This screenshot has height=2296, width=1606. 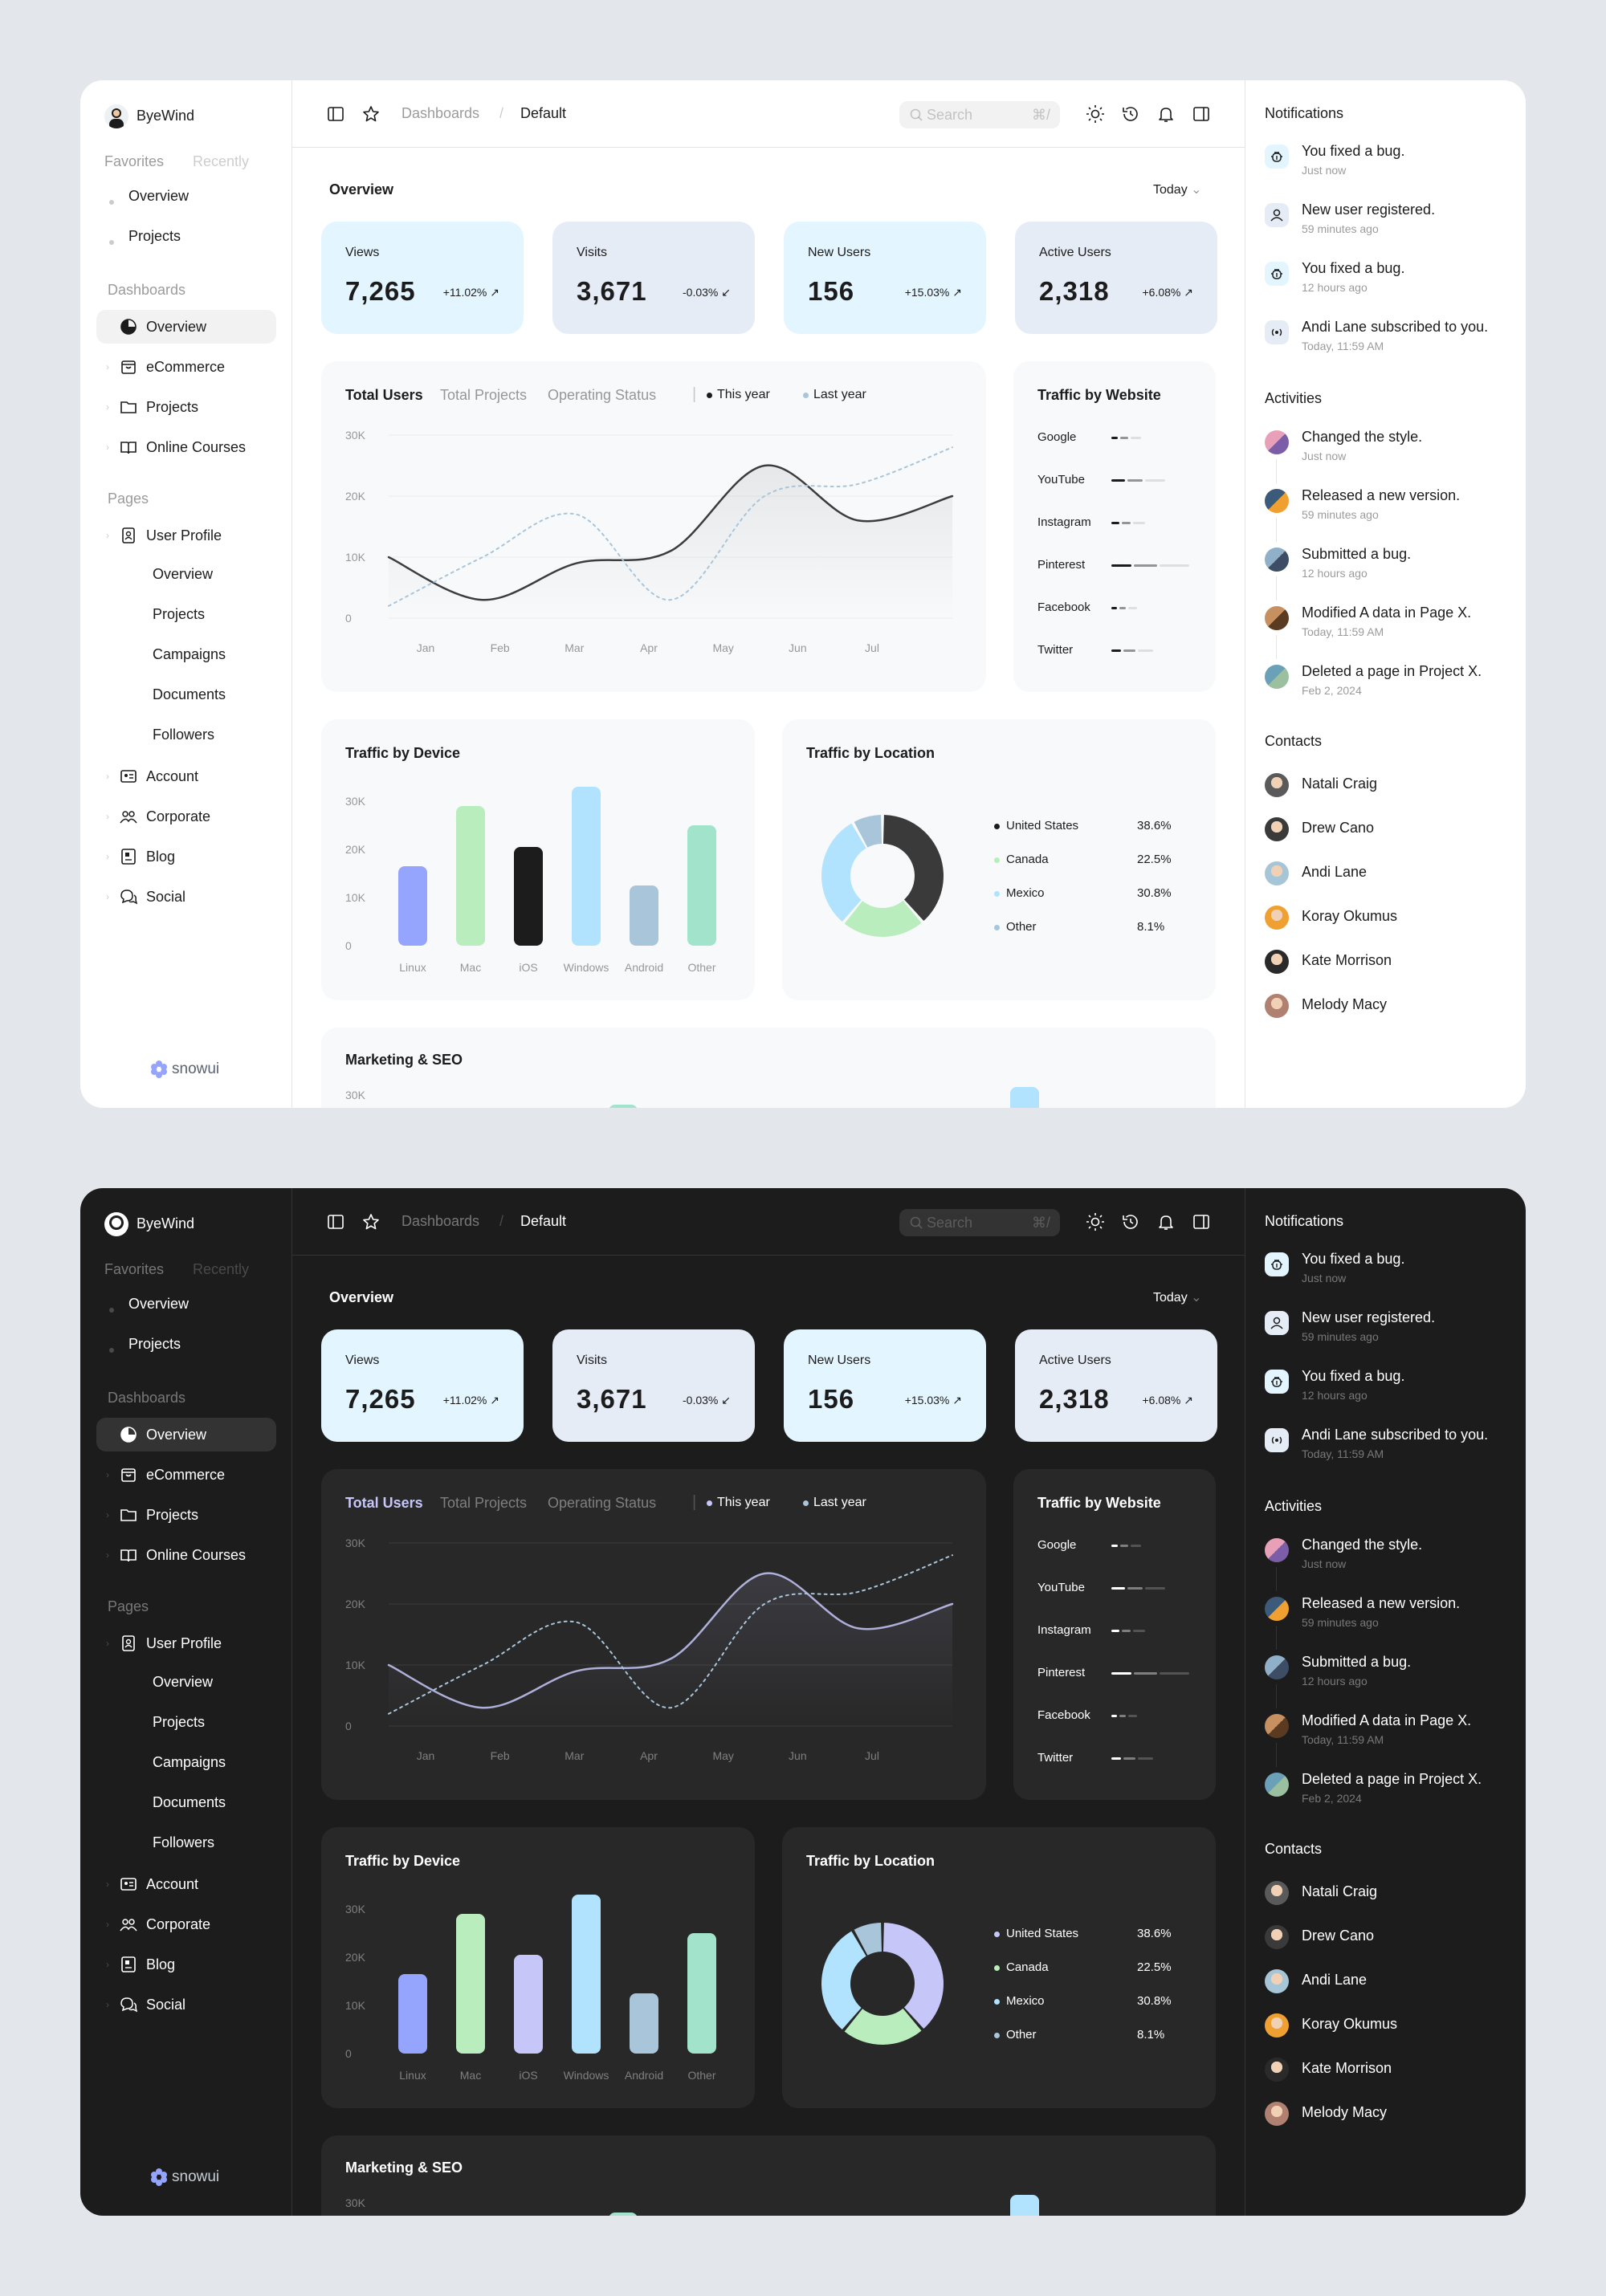 I want to click on legend-label: Mexico, so click(x=1026, y=2001).